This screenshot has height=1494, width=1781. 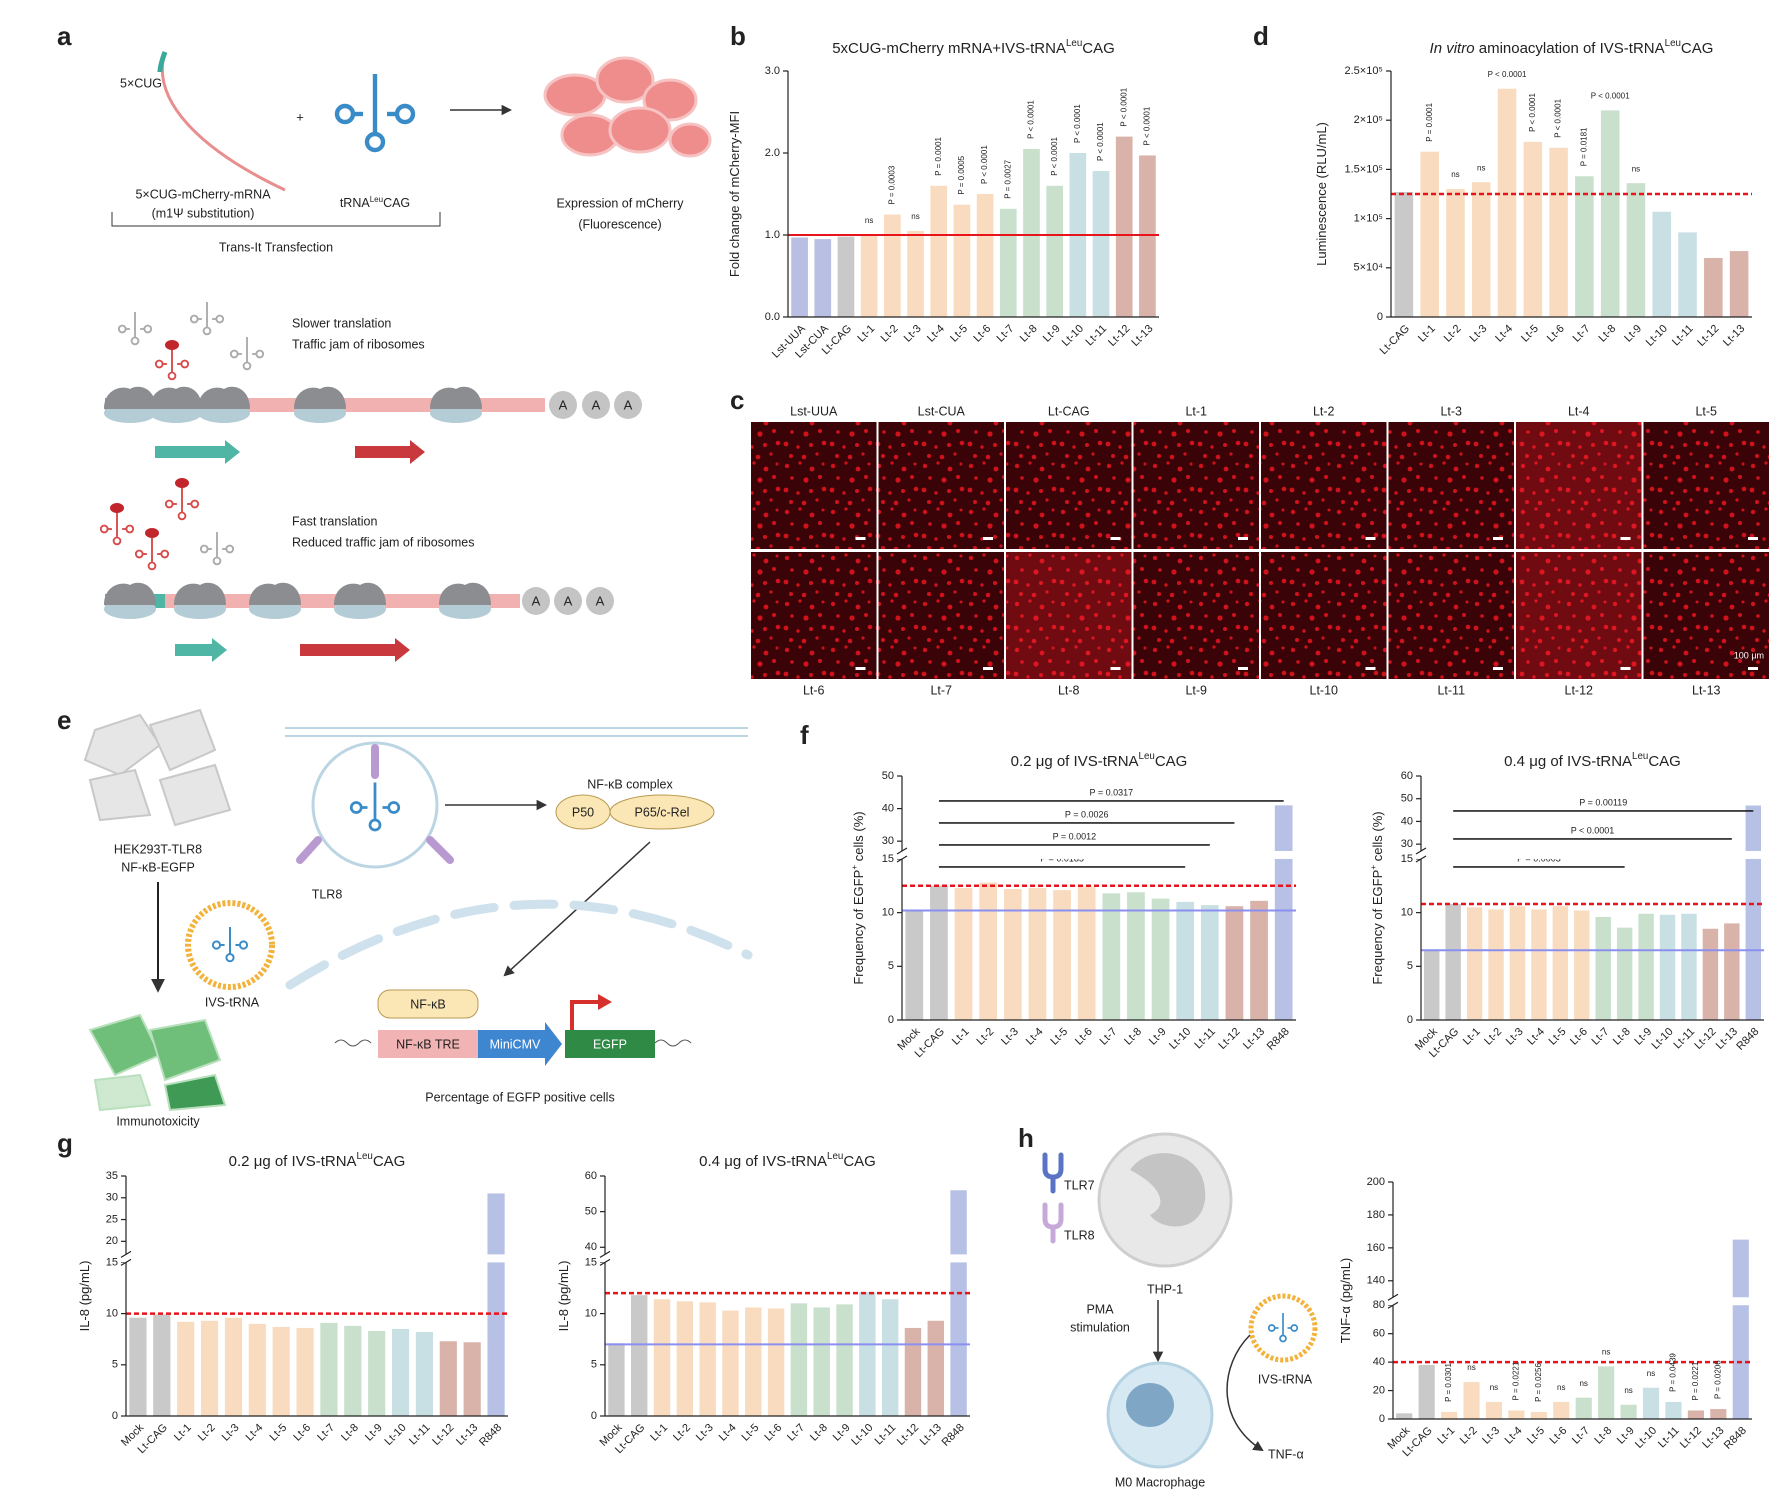 What do you see at coordinates (1053, 1173) in the screenshot?
I see `tlr7-icon` at bounding box center [1053, 1173].